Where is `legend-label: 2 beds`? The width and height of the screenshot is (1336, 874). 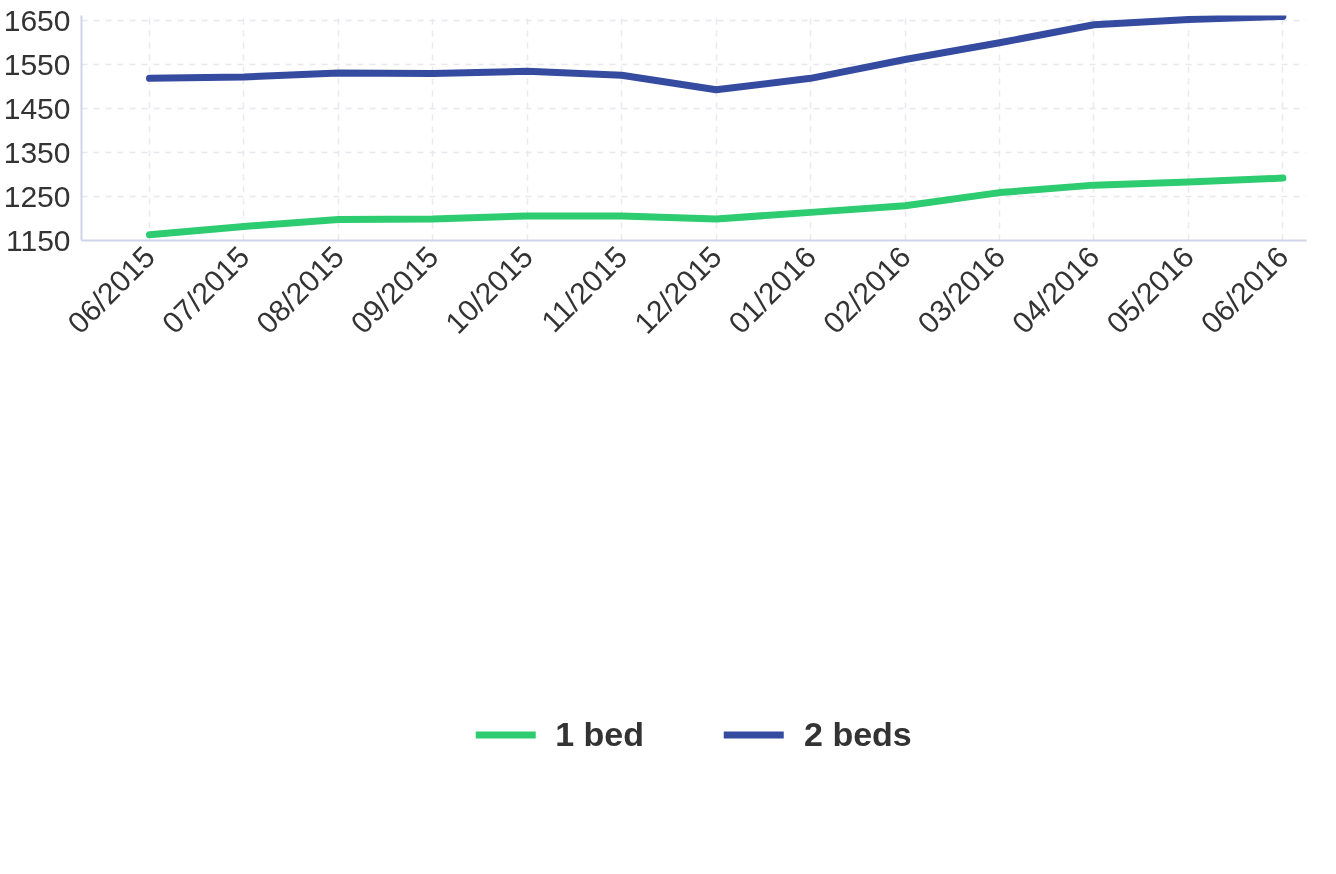
legend-label: 2 beds is located at coordinates (858, 734).